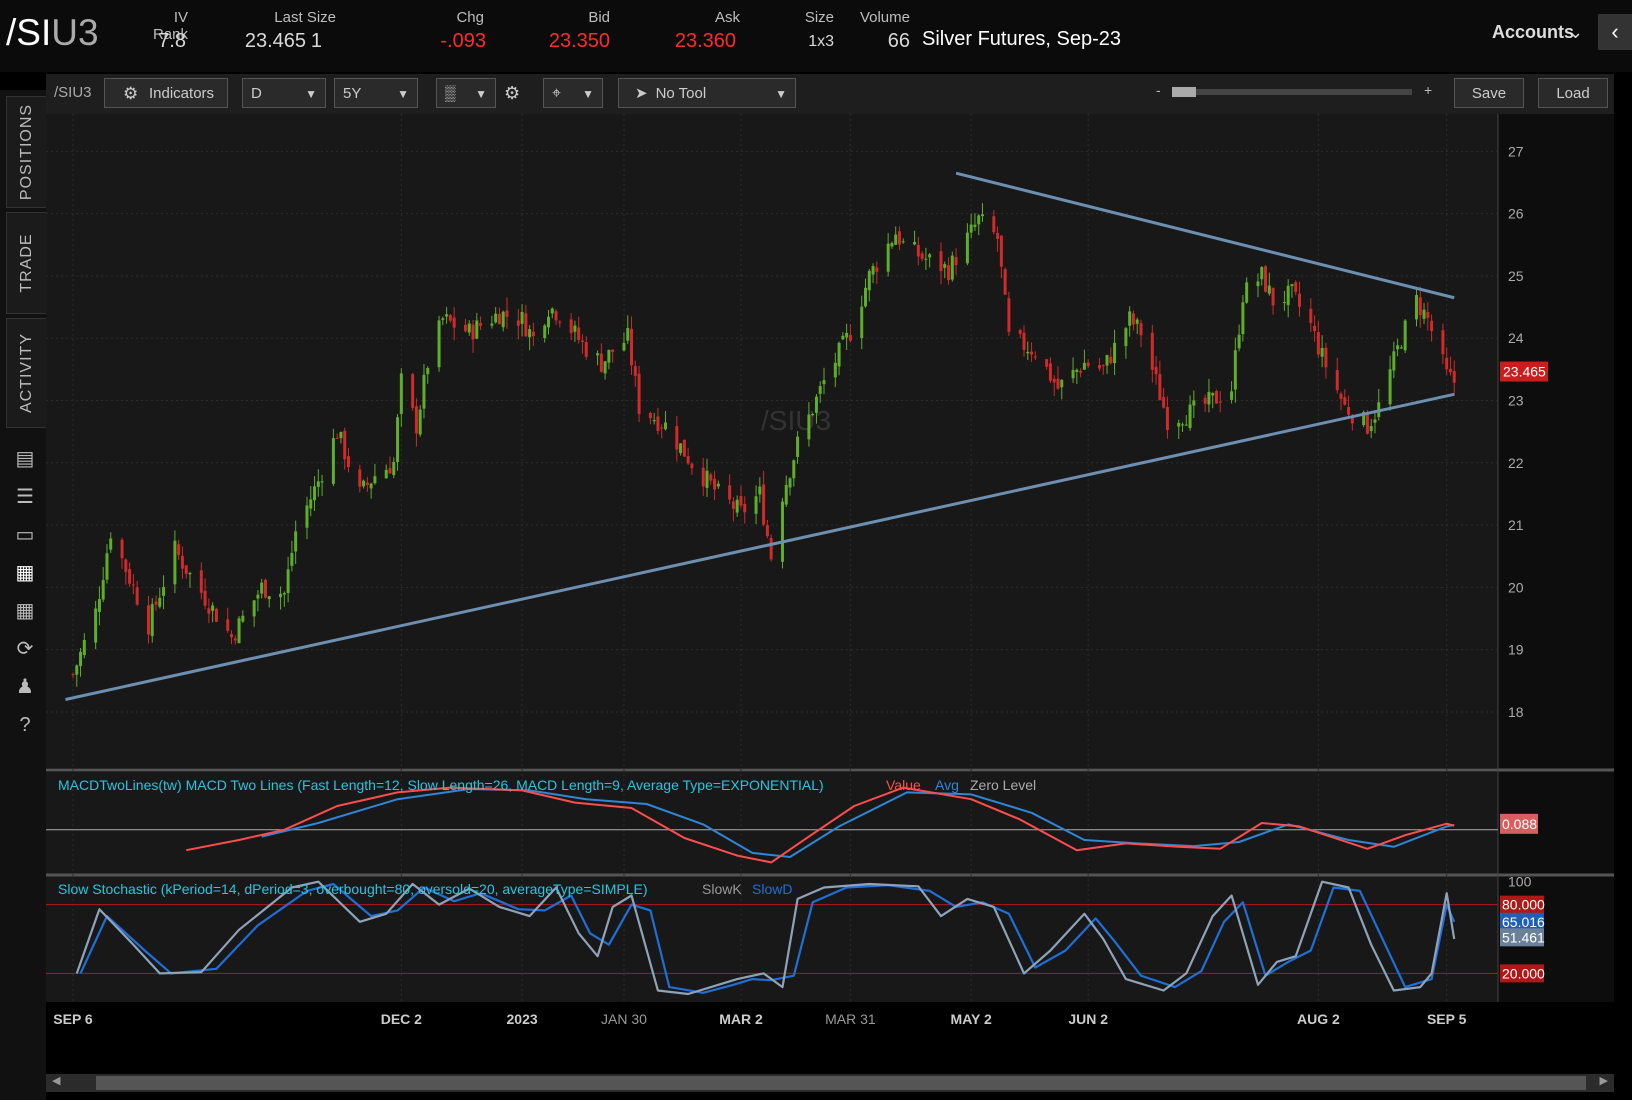 This screenshot has height=1100, width=1632. I want to click on load-button: Load, so click(1573, 93).